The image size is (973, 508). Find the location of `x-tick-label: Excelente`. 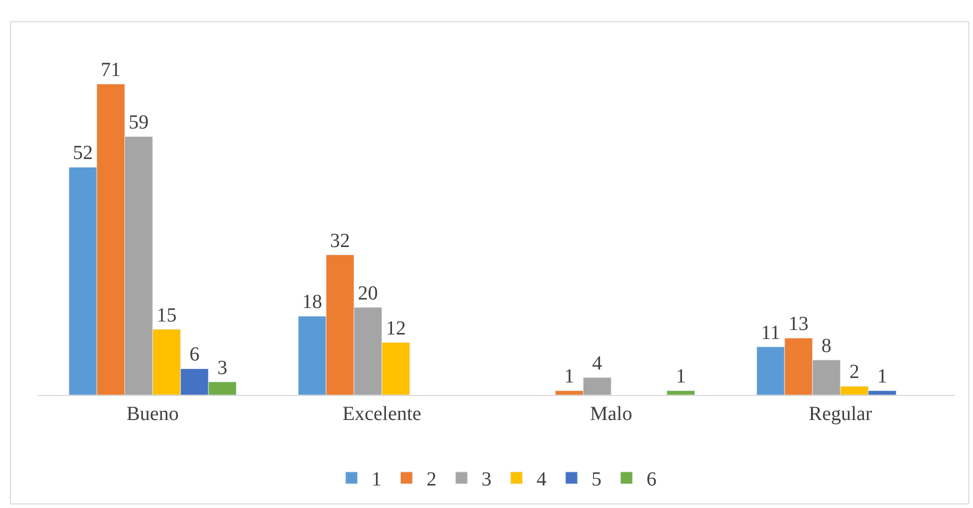

x-tick-label: Excelente is located at coordinates (382, 414).